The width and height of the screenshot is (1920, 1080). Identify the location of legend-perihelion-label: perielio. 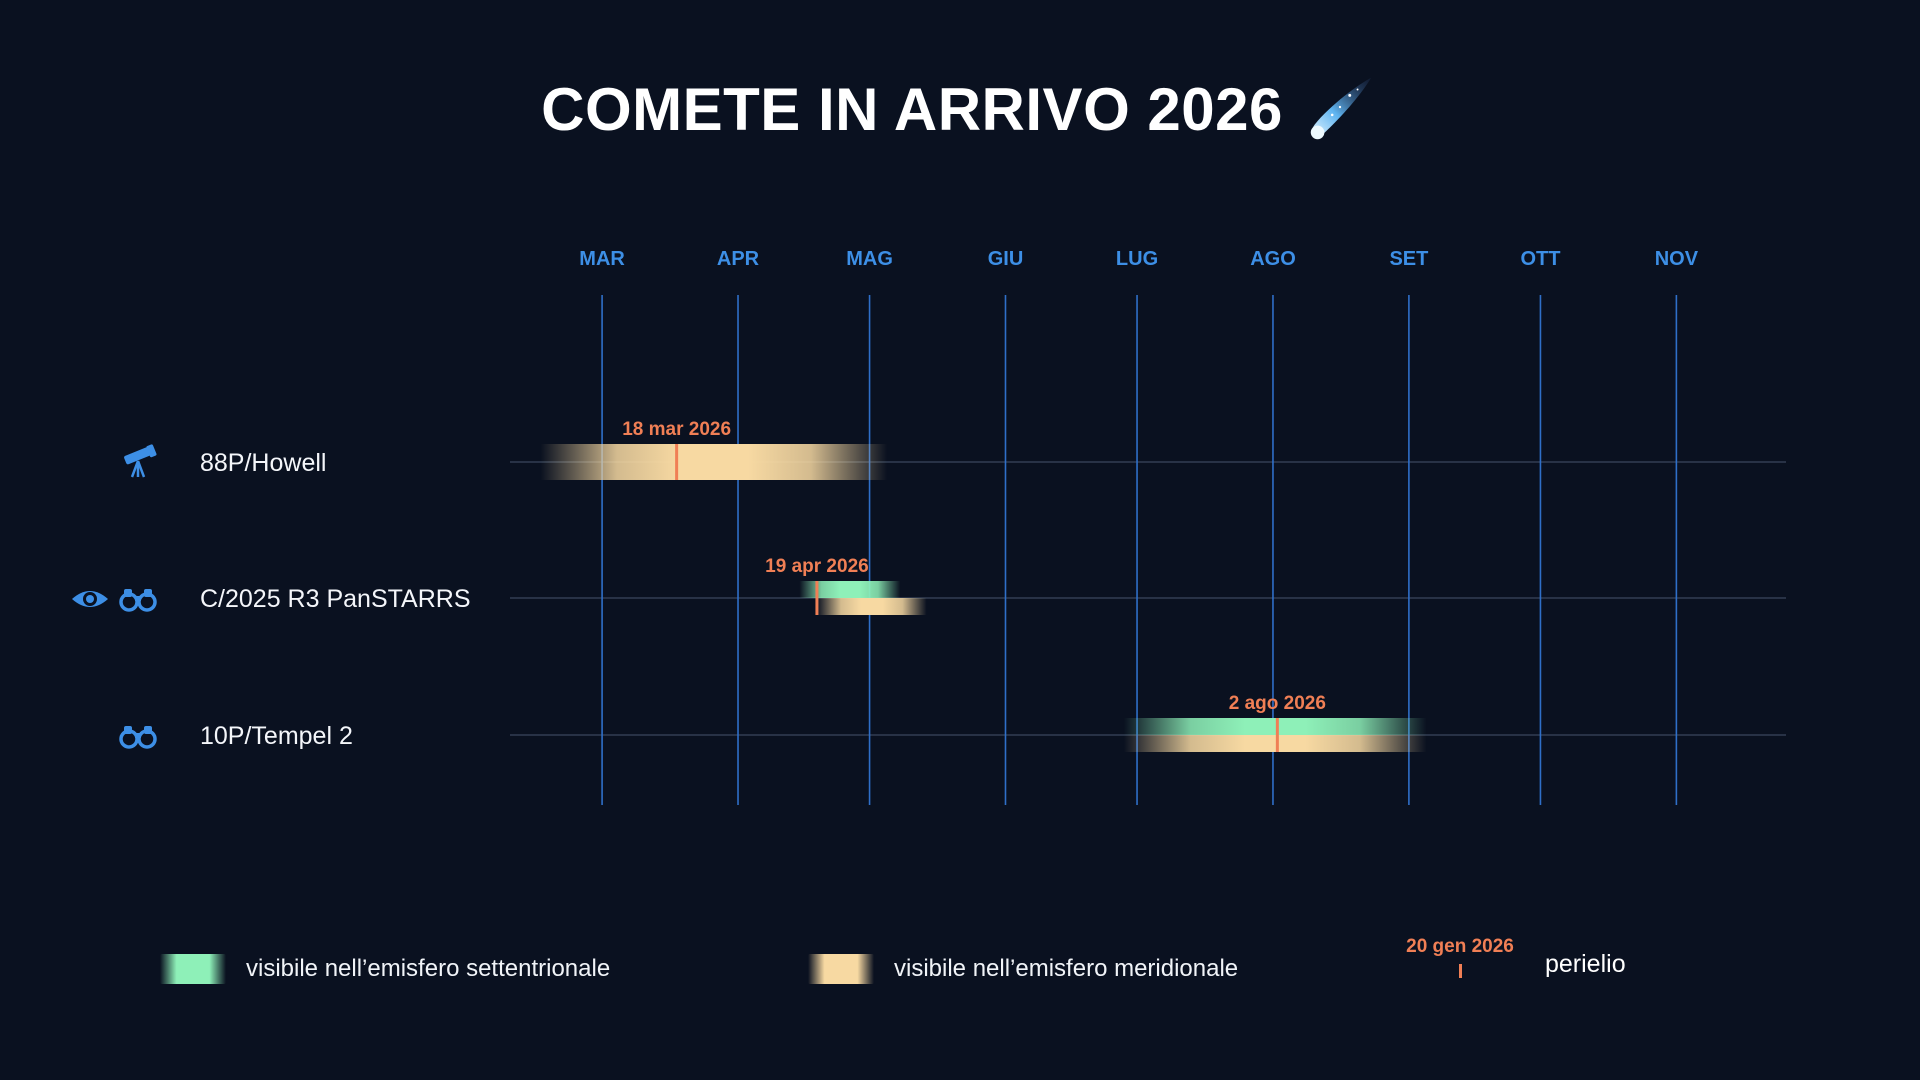
(1585, 964).